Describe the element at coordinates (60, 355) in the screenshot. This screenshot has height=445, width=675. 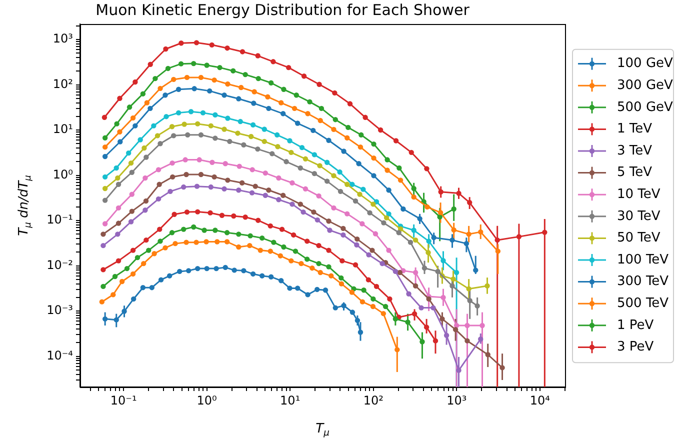
I see `y-tick-label: 10⁻⁴` at that location.